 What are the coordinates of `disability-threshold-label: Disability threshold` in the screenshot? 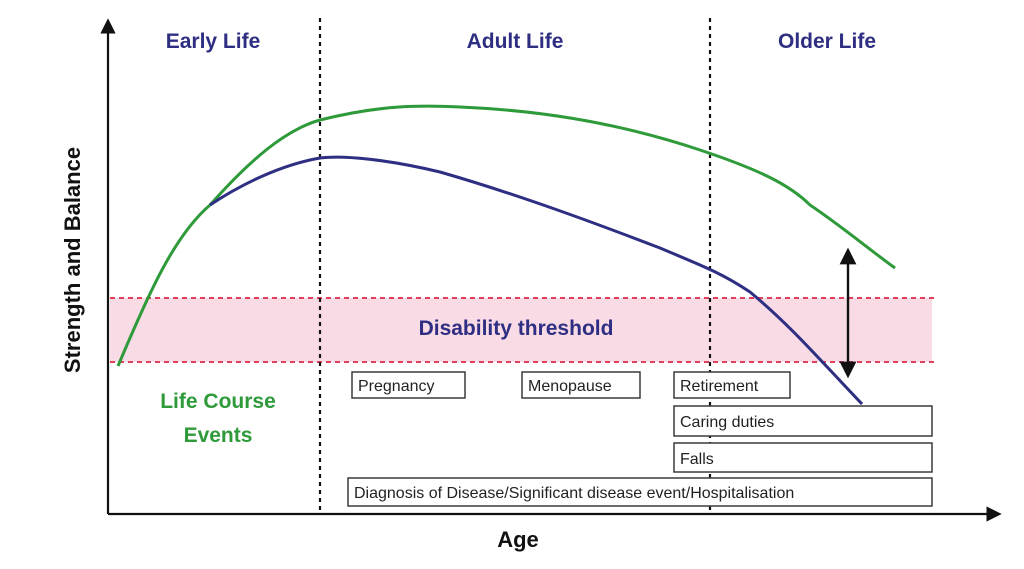 It's located at (516, 328).